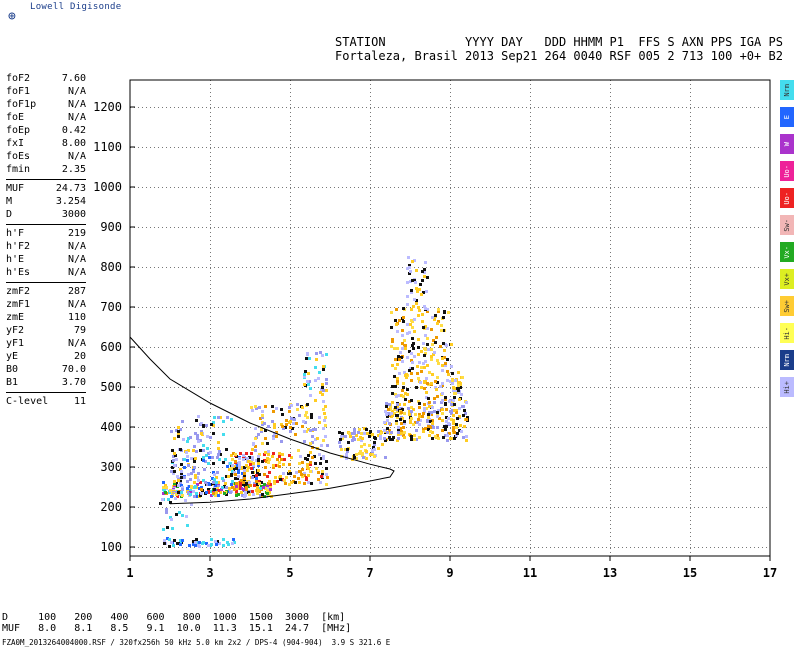 The height and width of the screenshot is (650, 800). I want to click on param-row: D 3000, so click(46, 214).